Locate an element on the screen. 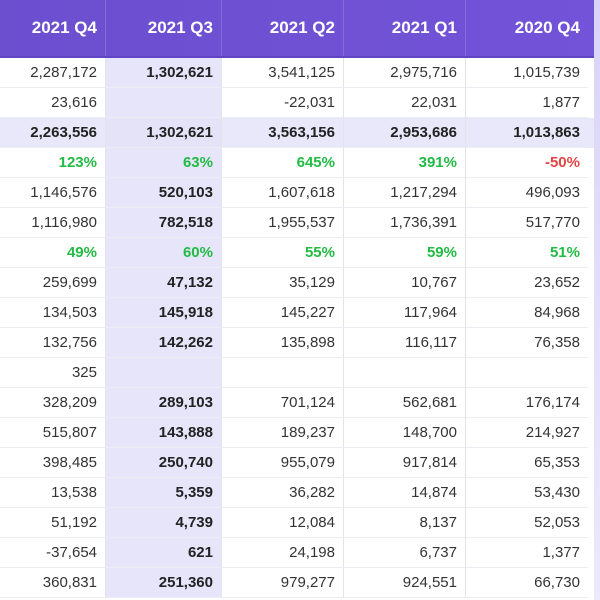  table-cell: 520,103 is located at coordinates (164, 193).